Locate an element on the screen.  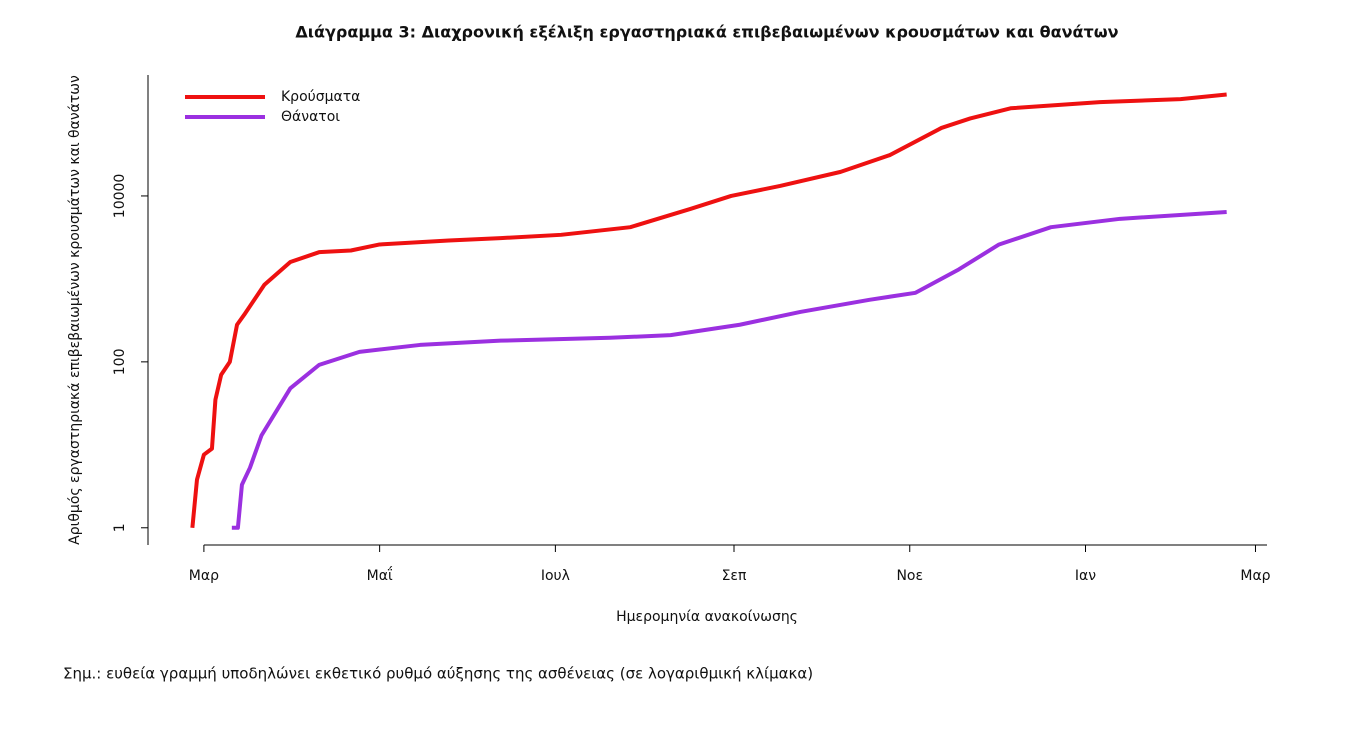
x-tick-label: Σεπ is located at coordinates (734, 576).